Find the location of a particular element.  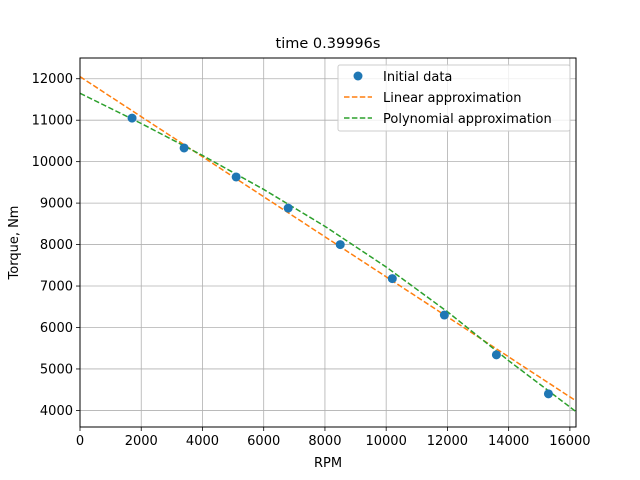

y-tick-label: 7000 is located at coordinates (56, 287).